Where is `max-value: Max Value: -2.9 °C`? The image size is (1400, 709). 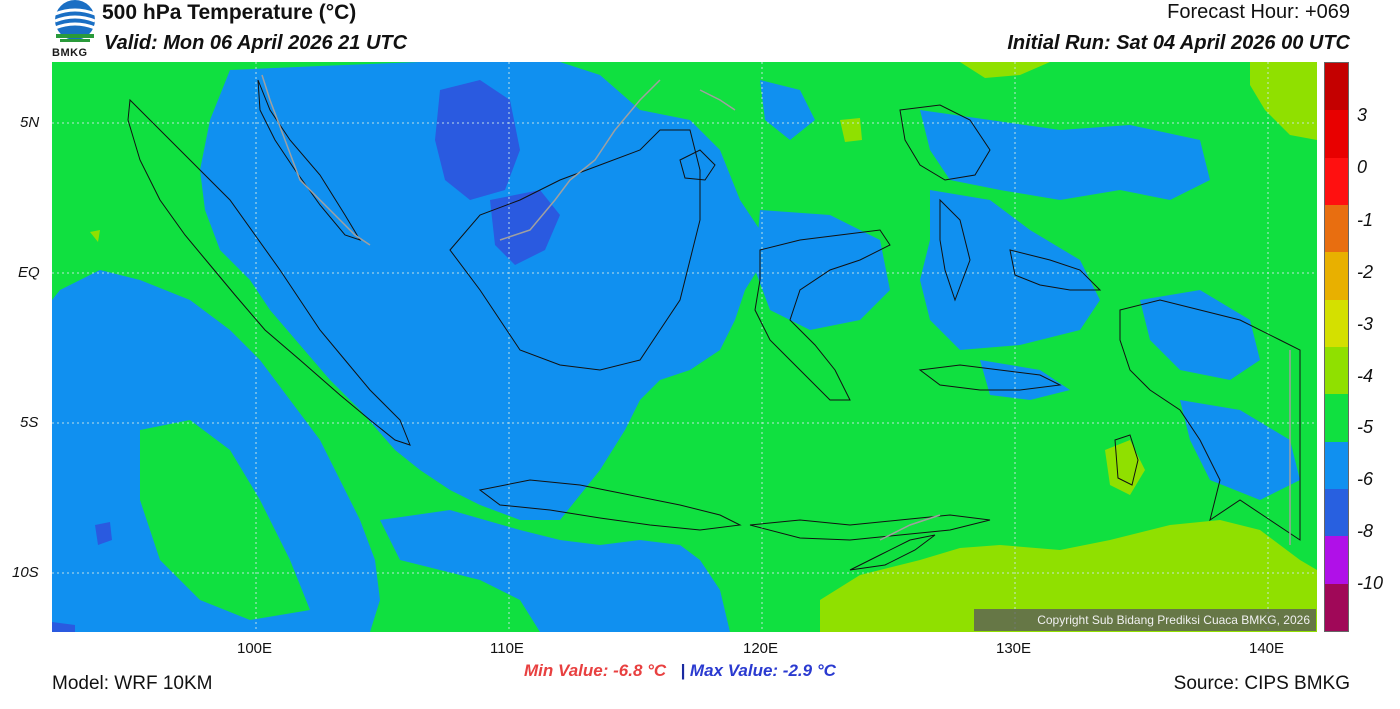
max-value: Max Value: -2.9 °C is located at coordinates (762, 670).